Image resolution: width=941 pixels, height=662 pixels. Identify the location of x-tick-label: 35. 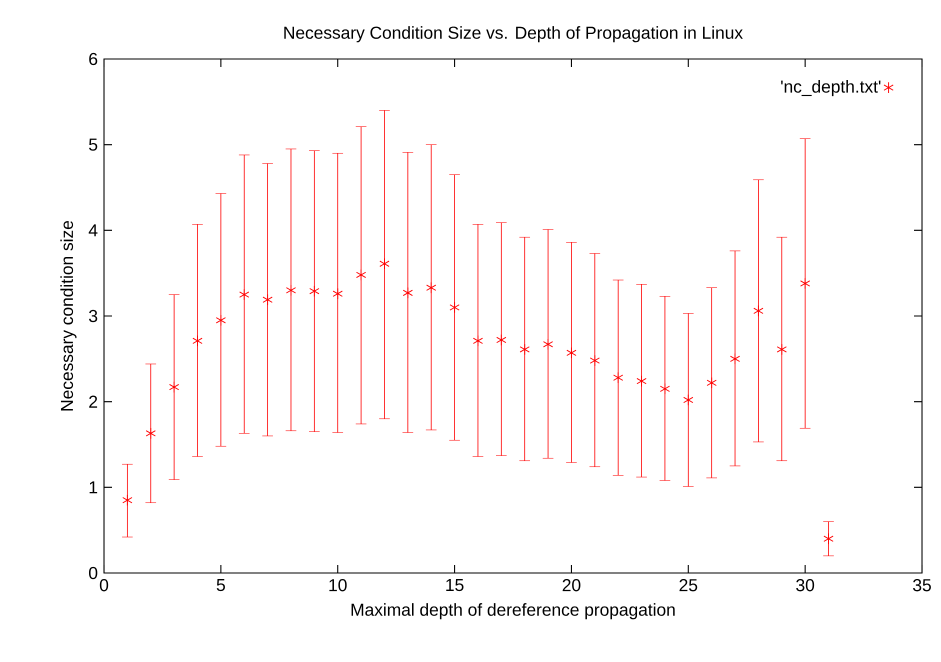
(922, 585).